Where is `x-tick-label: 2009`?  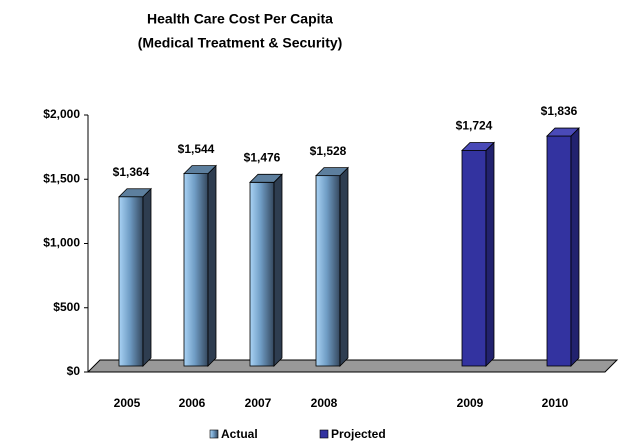 x-tick-label: 2009 is located at coordinates (470, 403).